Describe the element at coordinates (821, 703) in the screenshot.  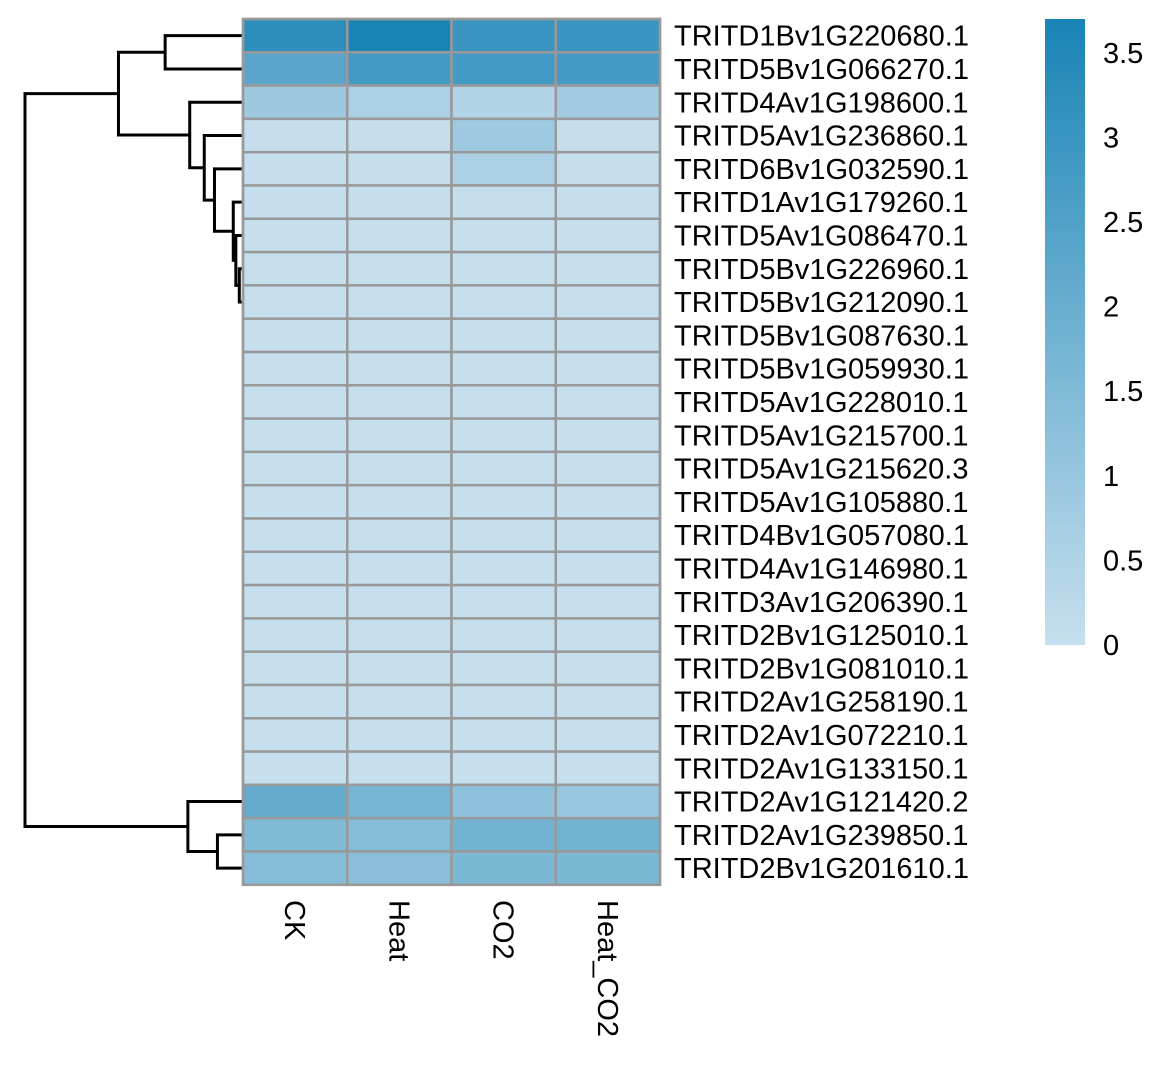
I see `row-label: TRITD2Av1G258190.1` at that location.